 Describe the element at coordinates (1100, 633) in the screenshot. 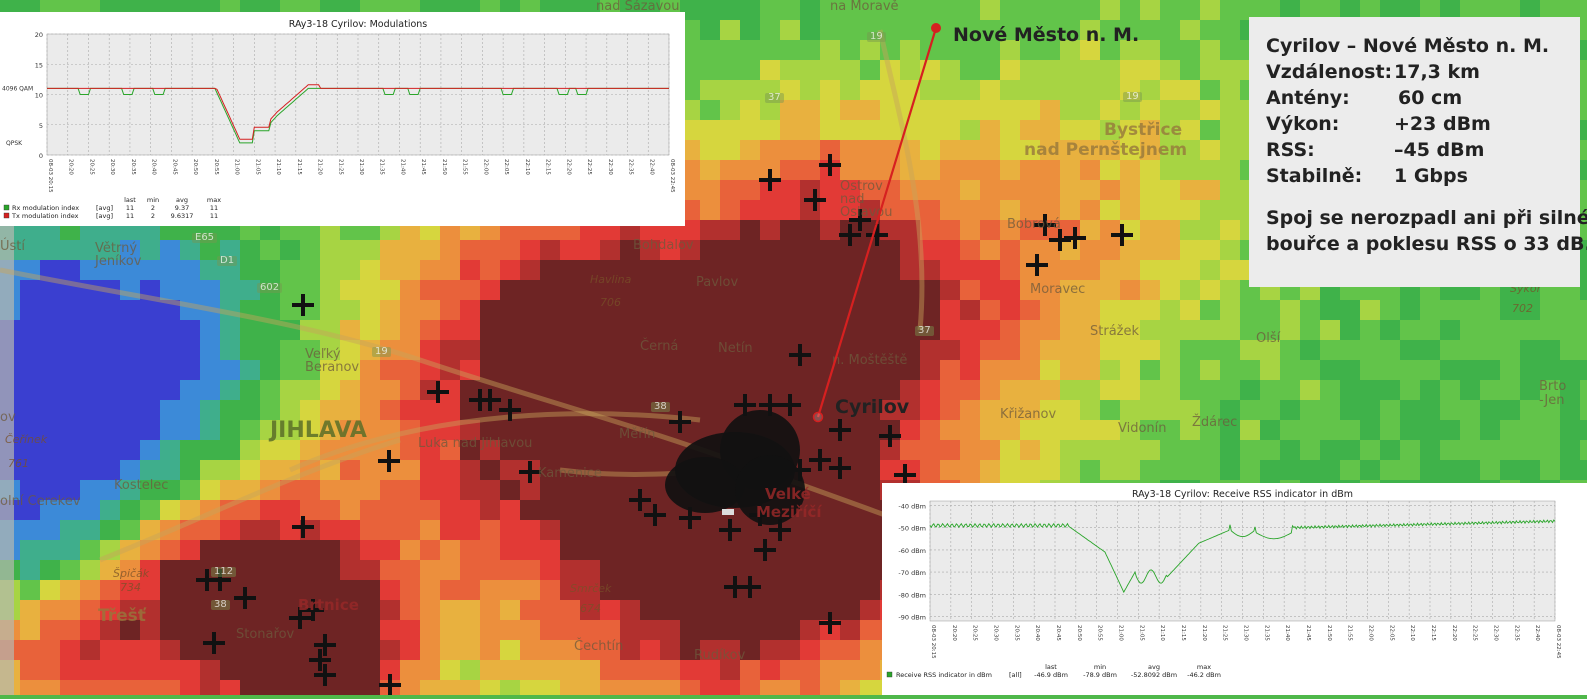

I see `x-tick-label: 20:55` at that location.